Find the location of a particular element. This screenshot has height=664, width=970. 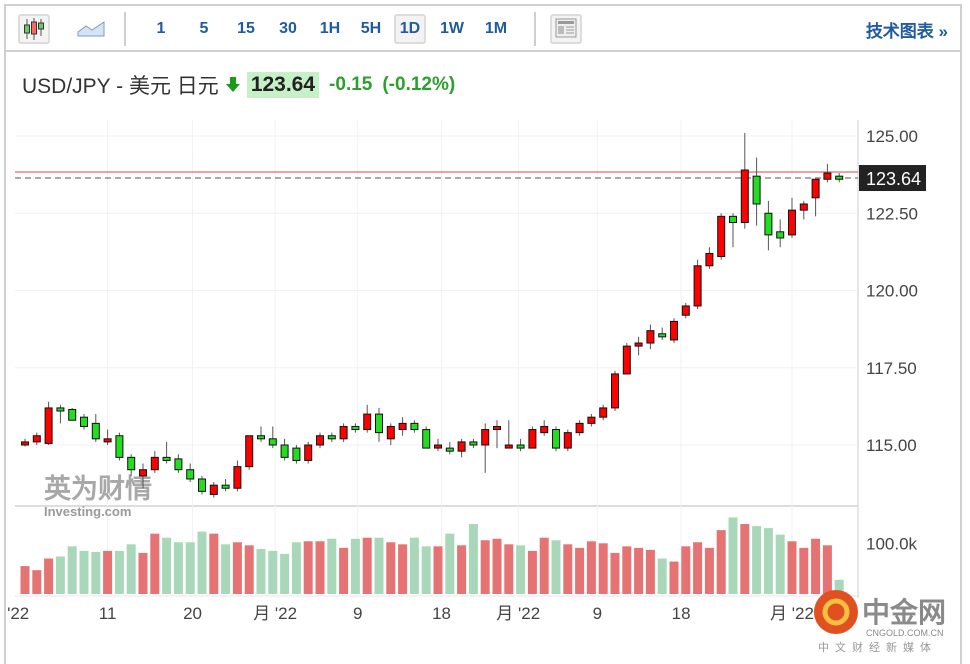

candlestick-icon is located at coordinates (34, 29).